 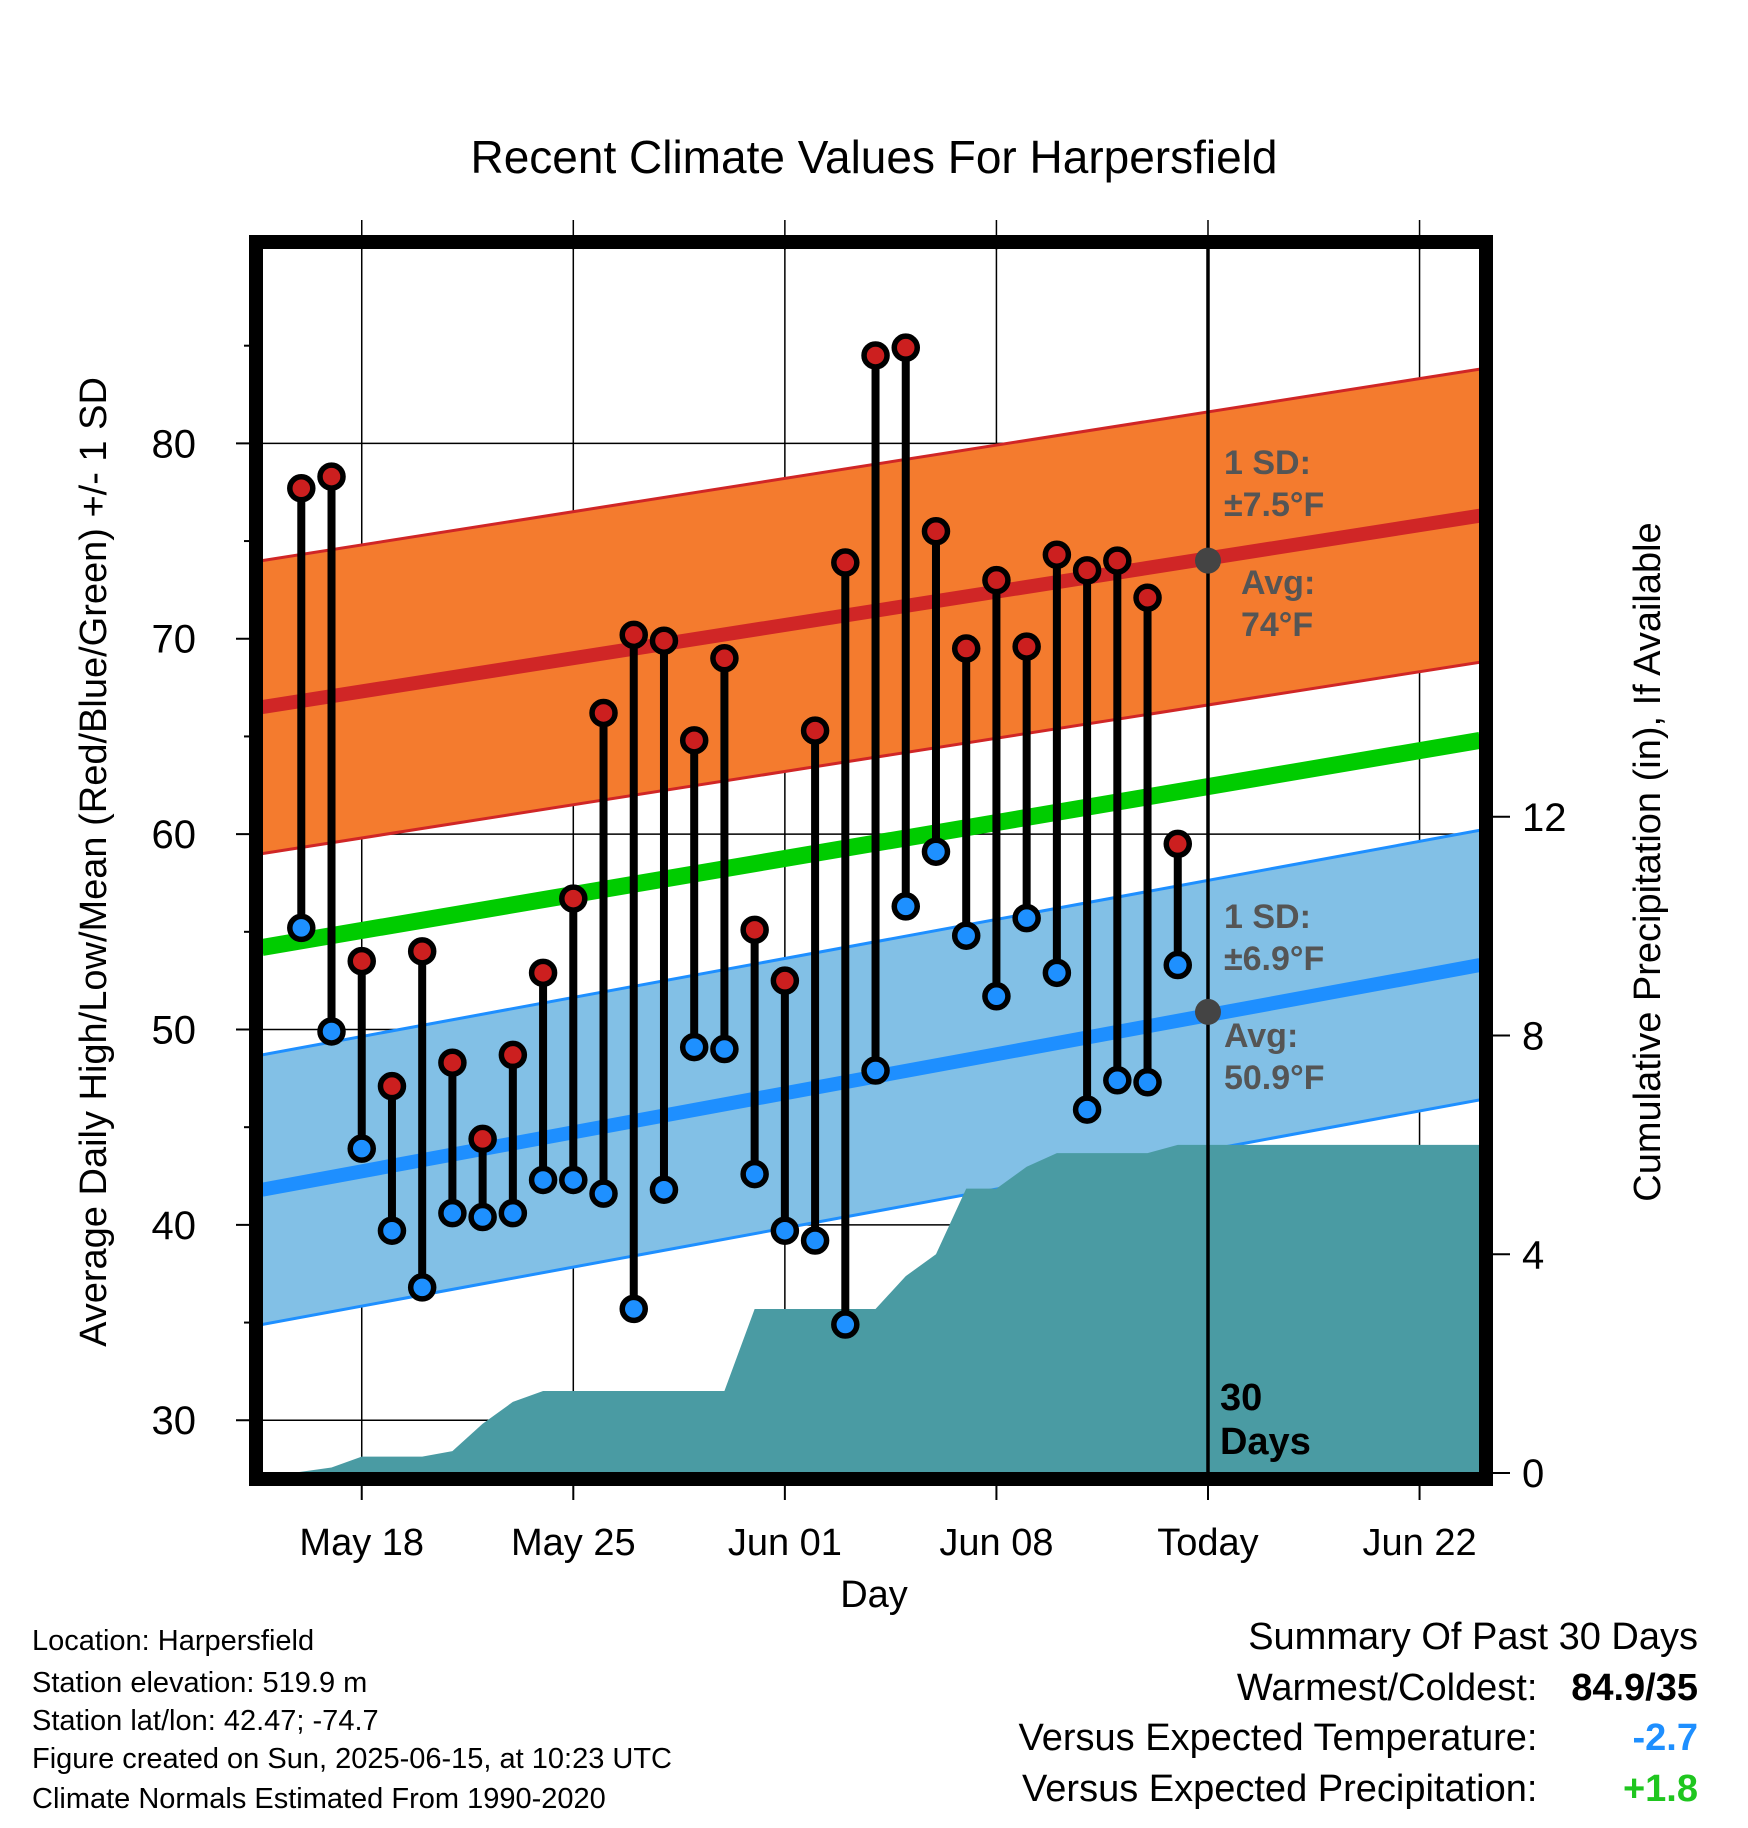 I want to click on summary-warm-cold: Warmest/Coldest: 84.9/35, so click(x=1467, y=1688).